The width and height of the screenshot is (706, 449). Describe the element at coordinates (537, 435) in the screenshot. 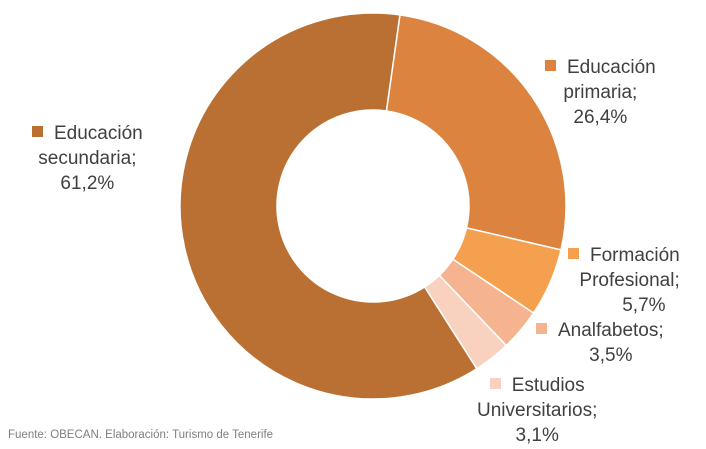

I see `label-univ-value: 3,1%` at that location.